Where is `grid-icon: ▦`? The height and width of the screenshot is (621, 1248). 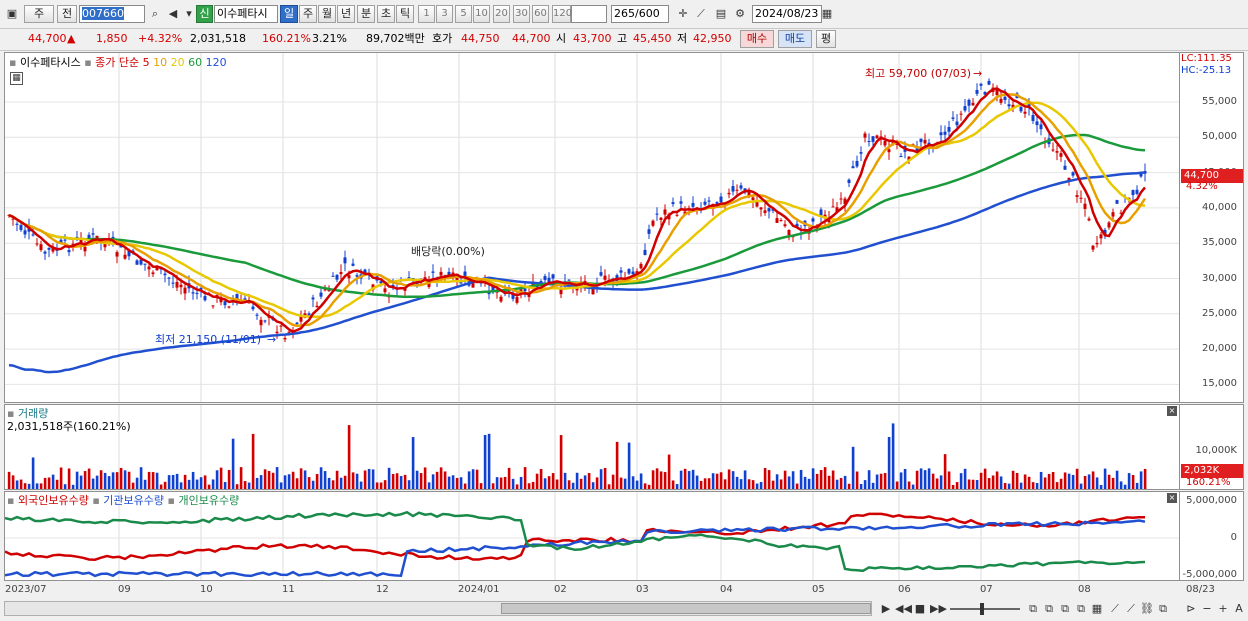
grid-icon: ▦ is located at coordinates (1097, 608).